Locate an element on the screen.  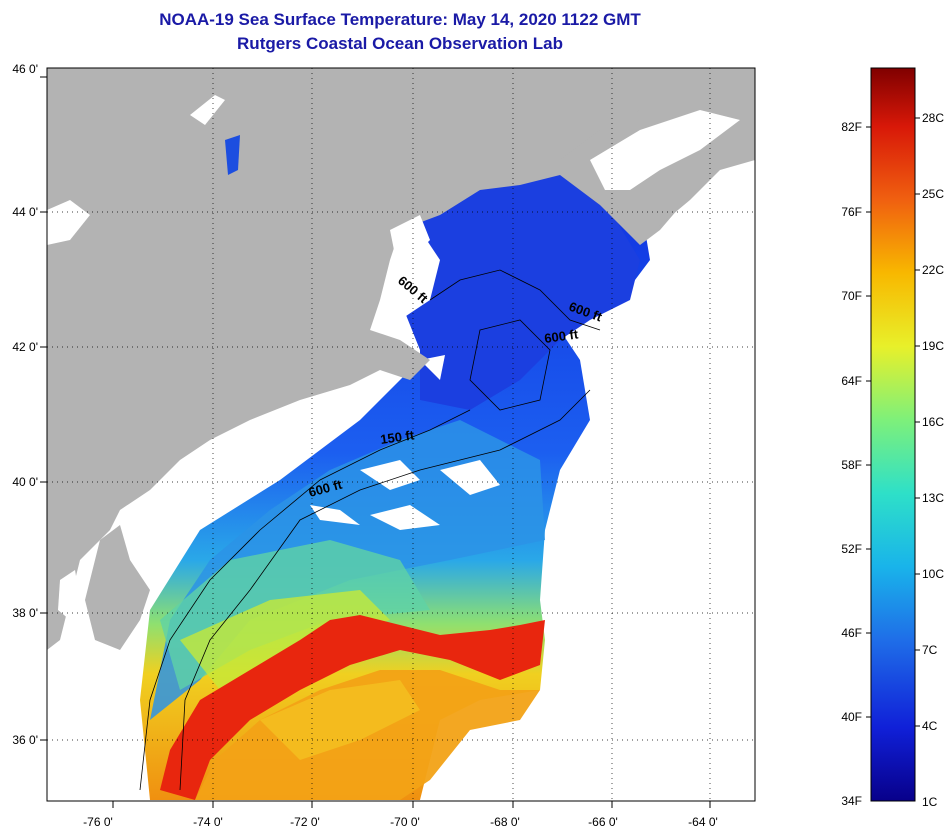
lon-label: -74 0' is located at coordinates (208, 822).